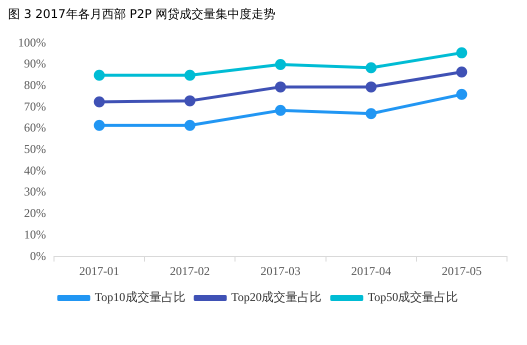 This screenshot has height=345, width=527. Describe the element at coordinates (190, 271) in the screenshot. I see `x-tick-label: 2017-02` at that location.